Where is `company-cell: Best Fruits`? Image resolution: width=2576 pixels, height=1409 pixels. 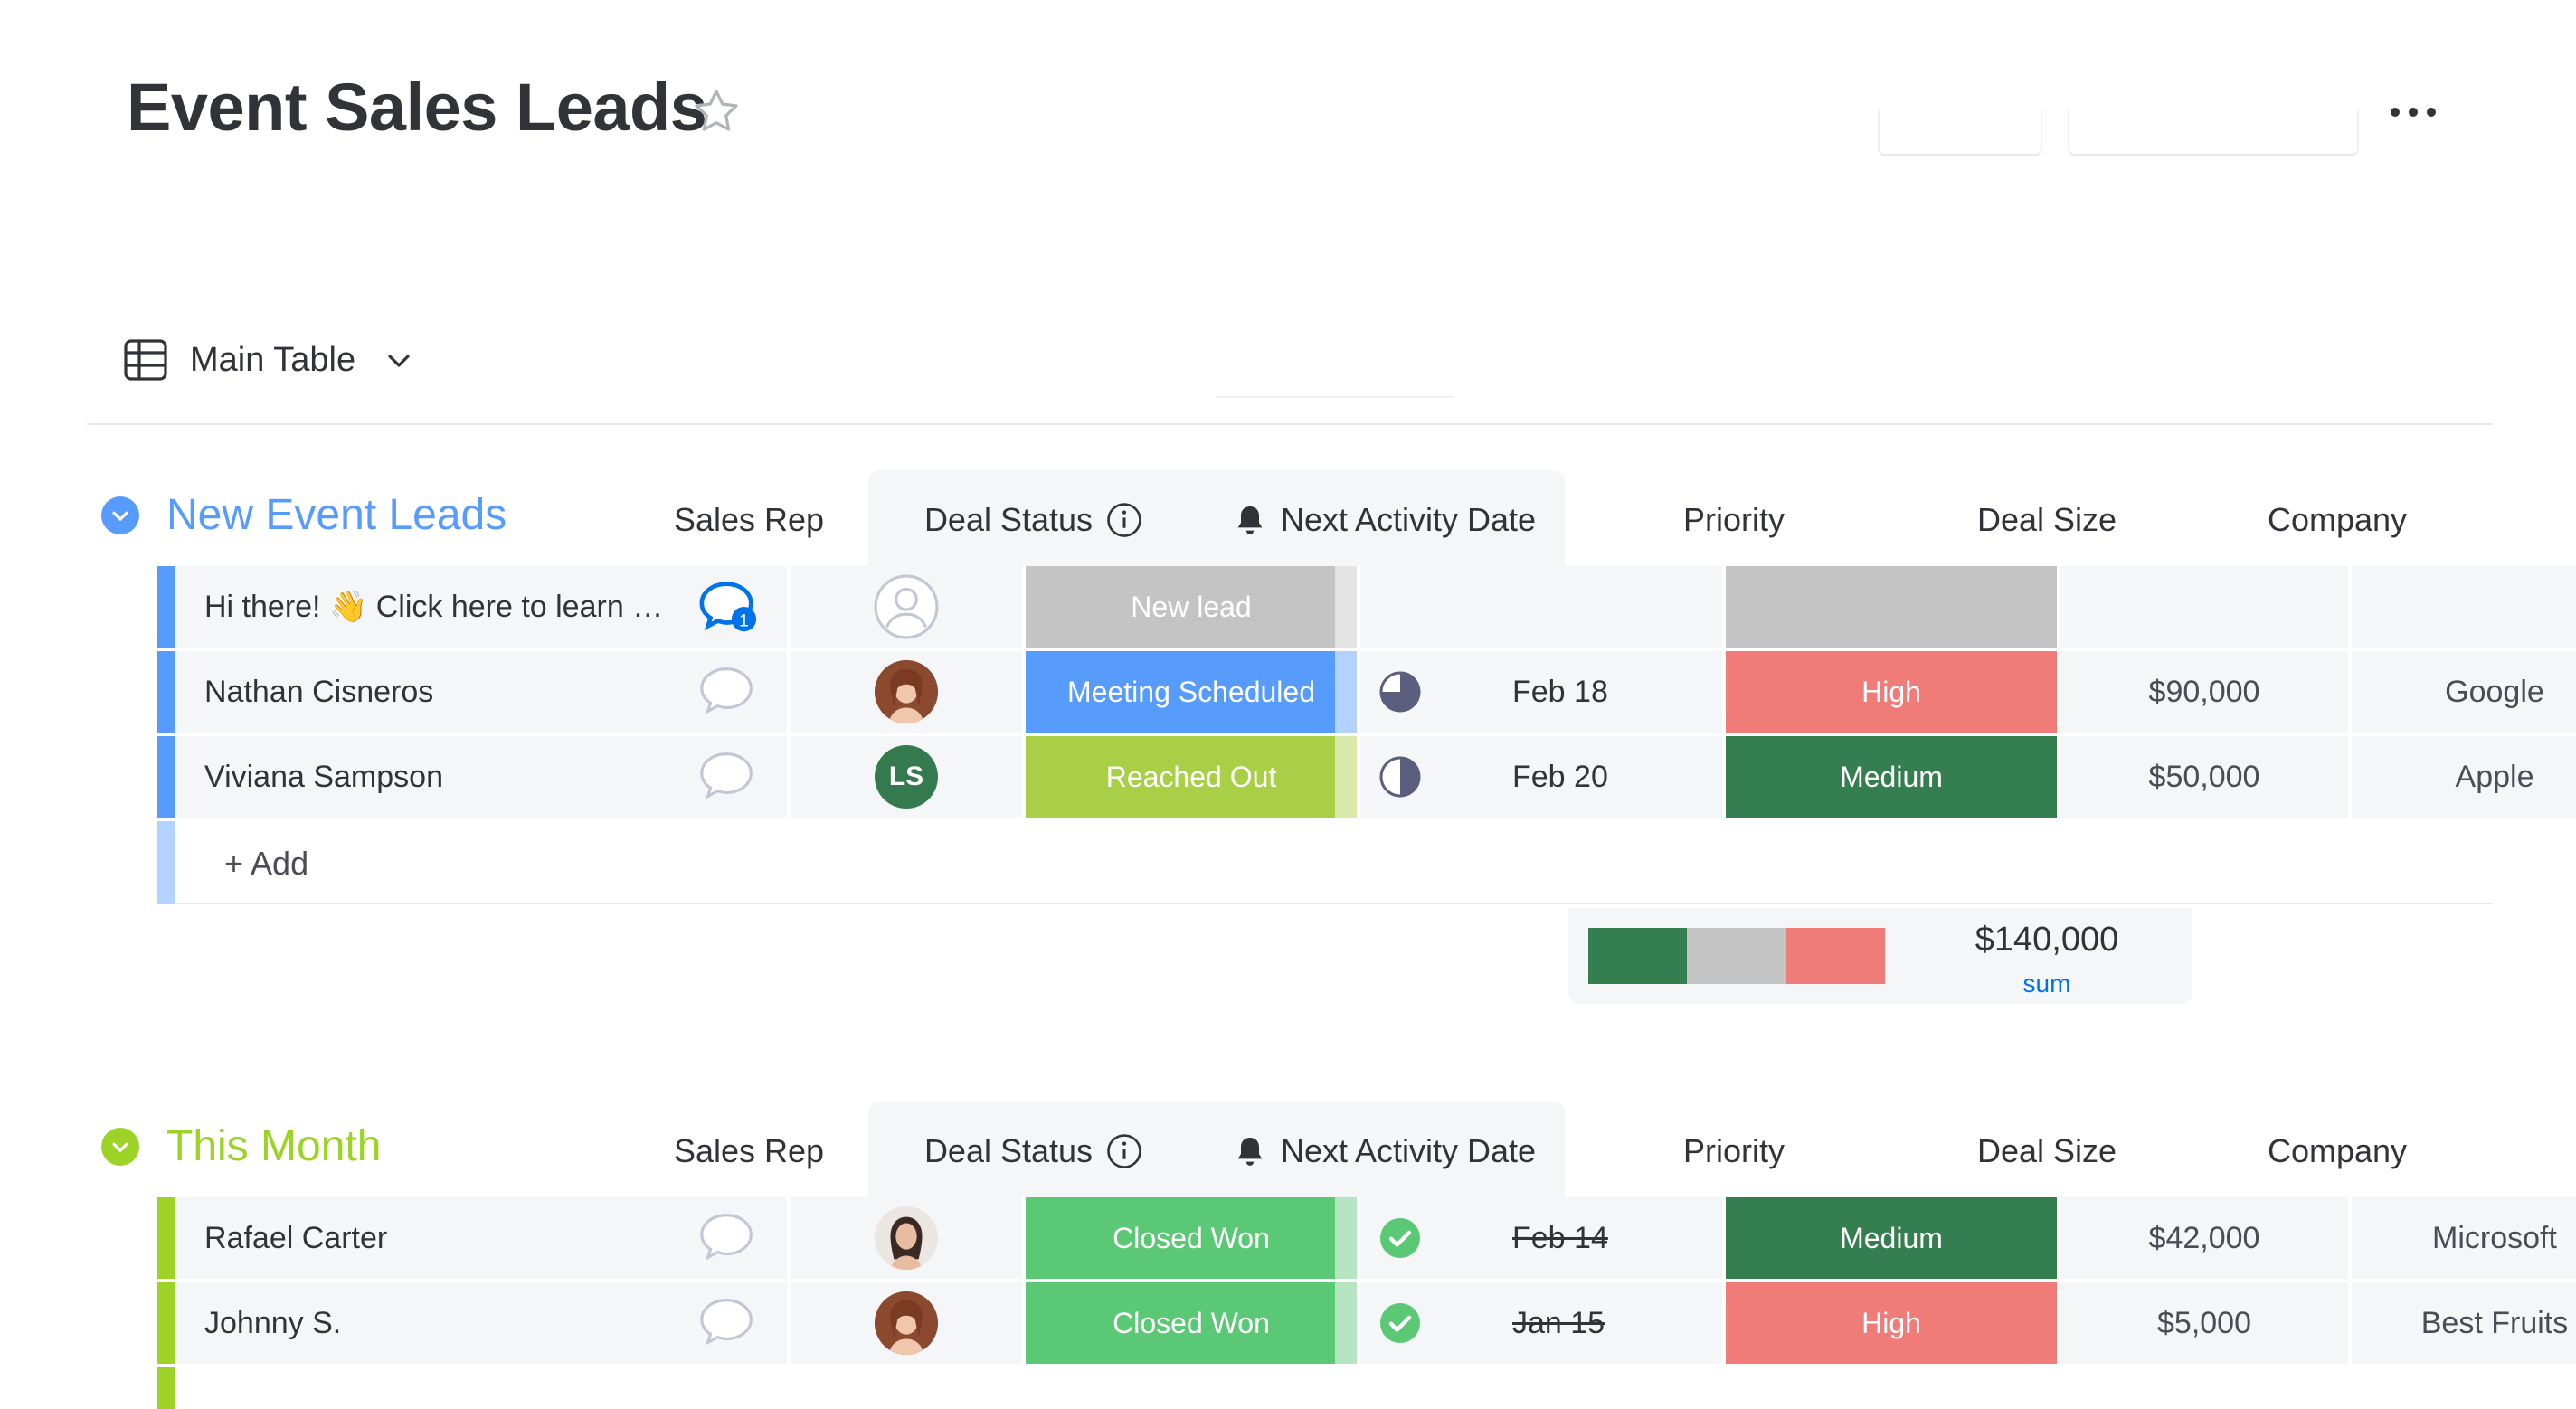 company-cell: Best Fruits is located at coordinates (2464, 1323).